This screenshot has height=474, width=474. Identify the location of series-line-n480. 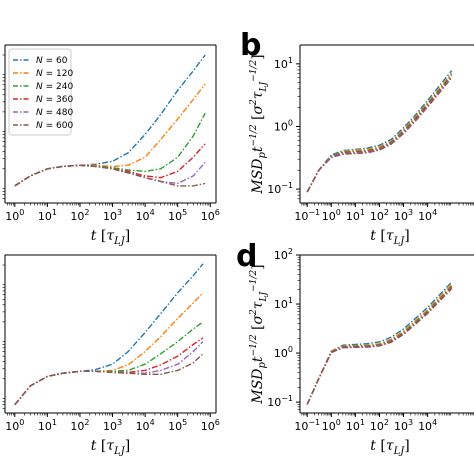
(379, 134).